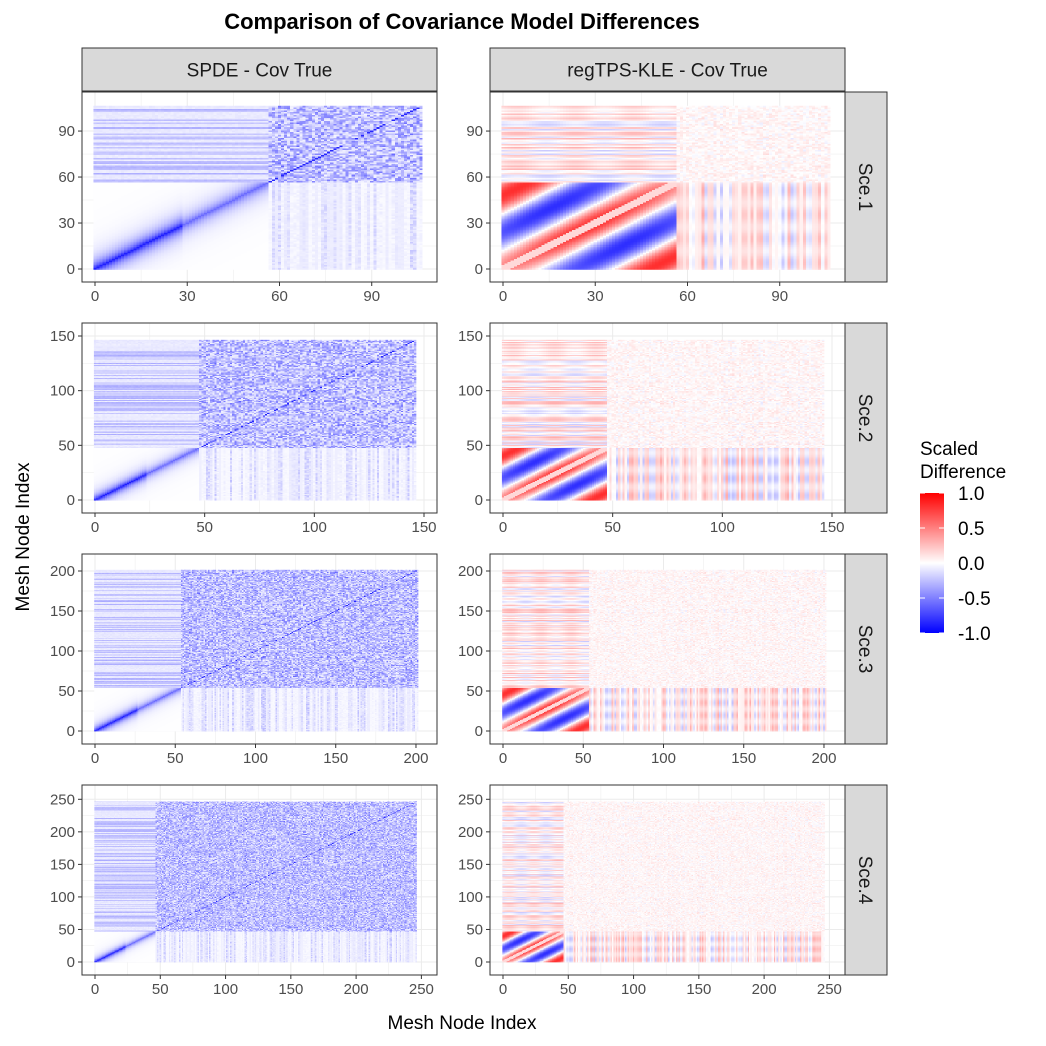 This screenshot has height=1046, width=1046. Describe the element at coordinates (474, 177) in the screenshot. I see `y-tick-label: 60` at that location.